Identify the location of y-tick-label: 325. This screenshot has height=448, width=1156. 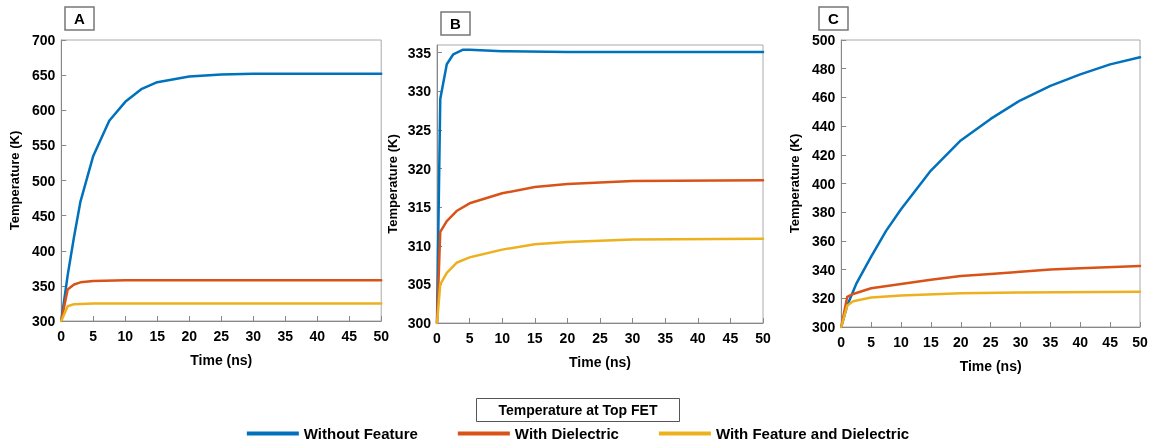
(419, 129).